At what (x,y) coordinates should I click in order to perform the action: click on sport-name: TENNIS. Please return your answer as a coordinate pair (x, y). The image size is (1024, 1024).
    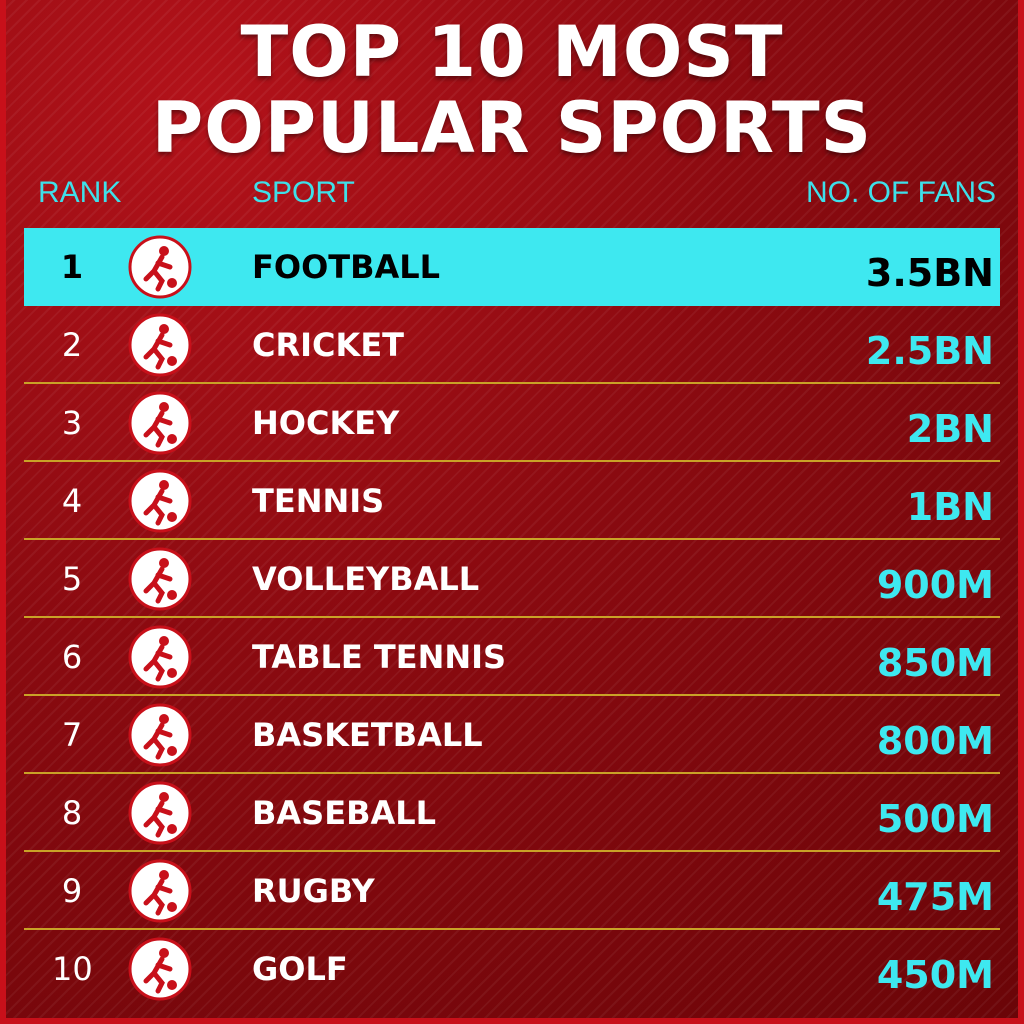
    Looking at the image, I should click on (318, 501).